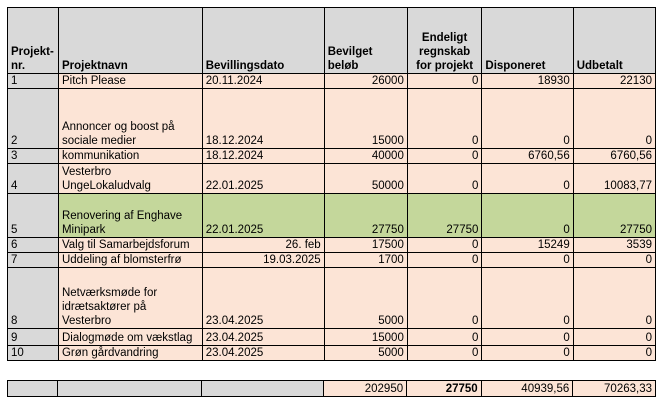 This screenshot has height=408, width=656. Describe the element at coordinates (33, 156) in the screenshot. I see `project-nr-cell: 3` at that location.